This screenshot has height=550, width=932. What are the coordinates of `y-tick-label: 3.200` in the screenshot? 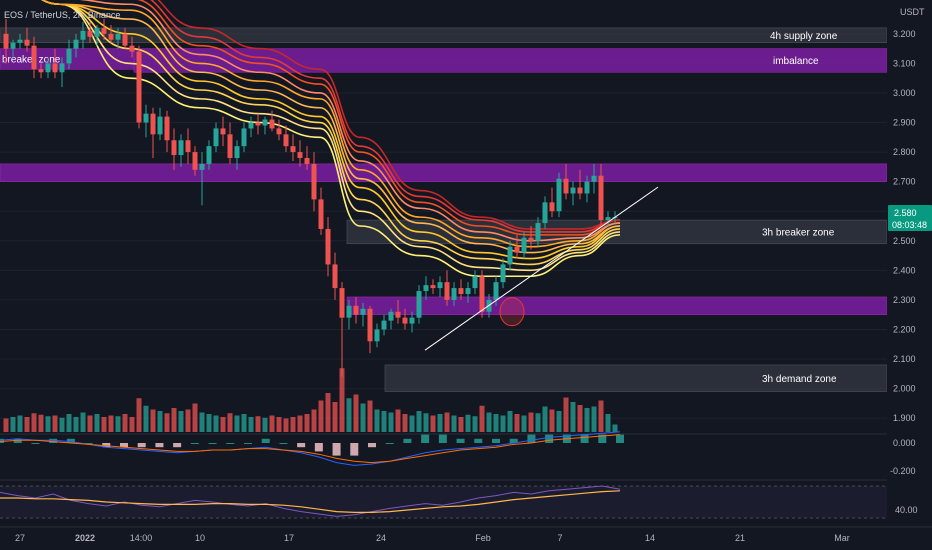 It's located at (904, 34).